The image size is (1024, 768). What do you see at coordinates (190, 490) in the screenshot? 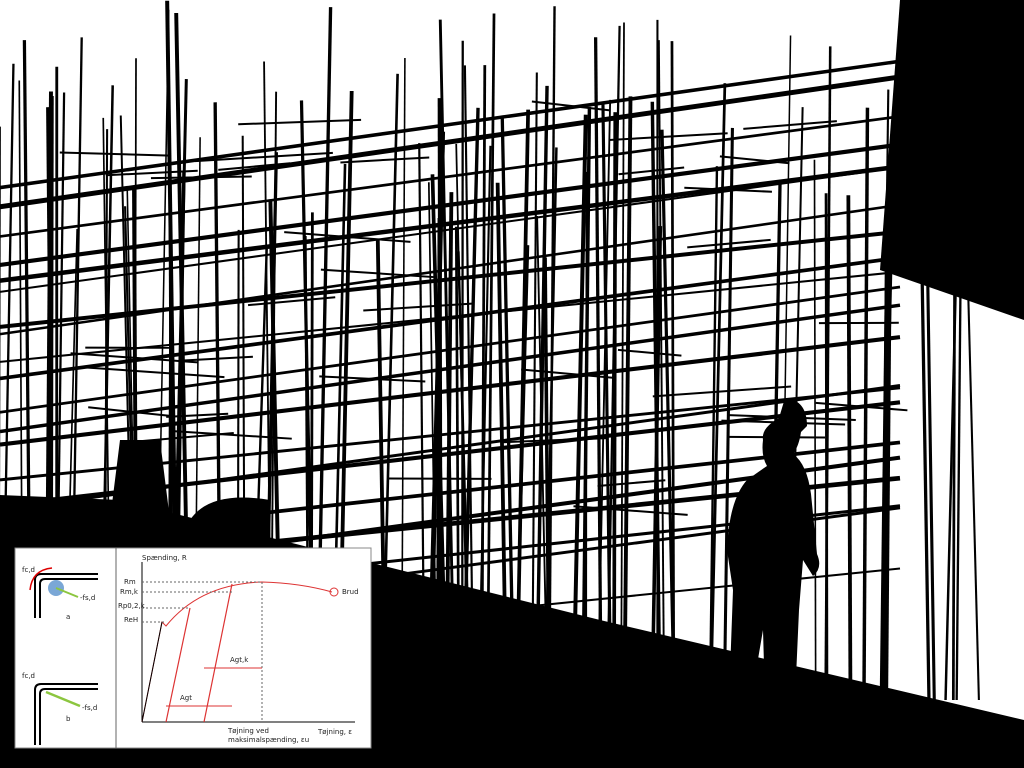
I see `machinery` at bounding box center [190, 490].